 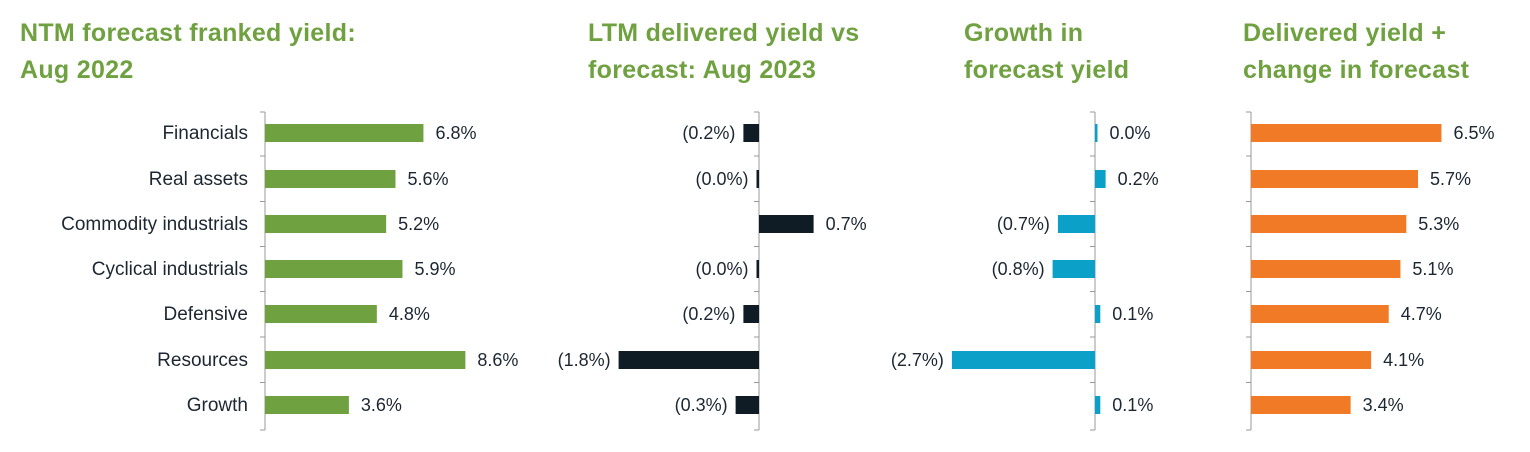 What do you see at coordinates (434, 269) in the screenshot?
I see `panel-1-value-label-3: 5.9%` at bounding box center [434, 269].